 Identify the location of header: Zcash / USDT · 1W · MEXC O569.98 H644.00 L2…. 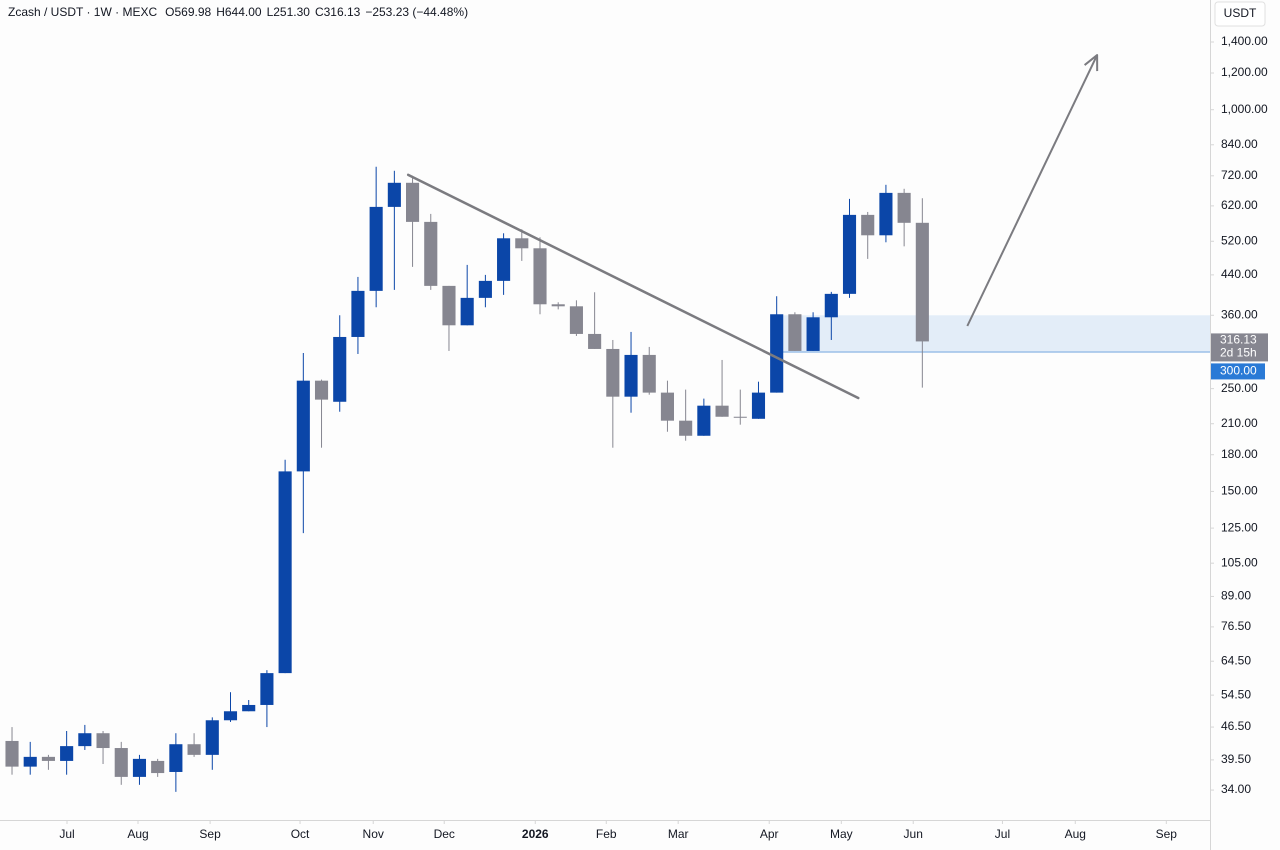
(238, 12).